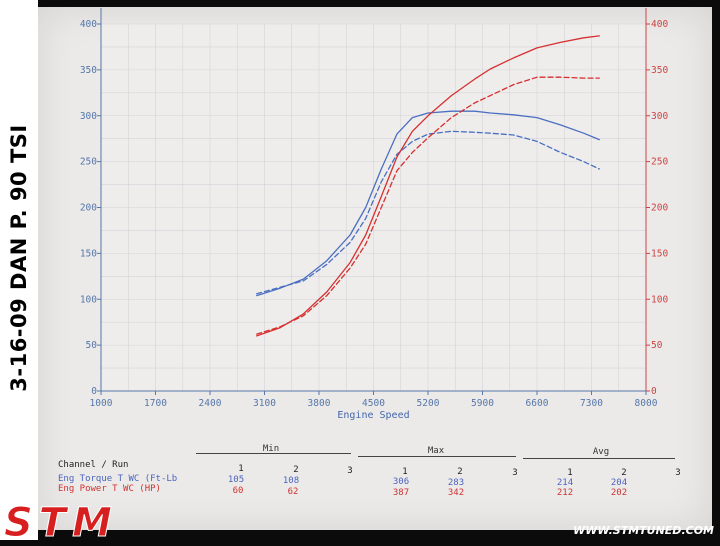 The width and height of the screenshot is (720, 546). Describe the element at coordinates (155, 403) in the screenshot. I see `x-tick-label: 1700` at that location.